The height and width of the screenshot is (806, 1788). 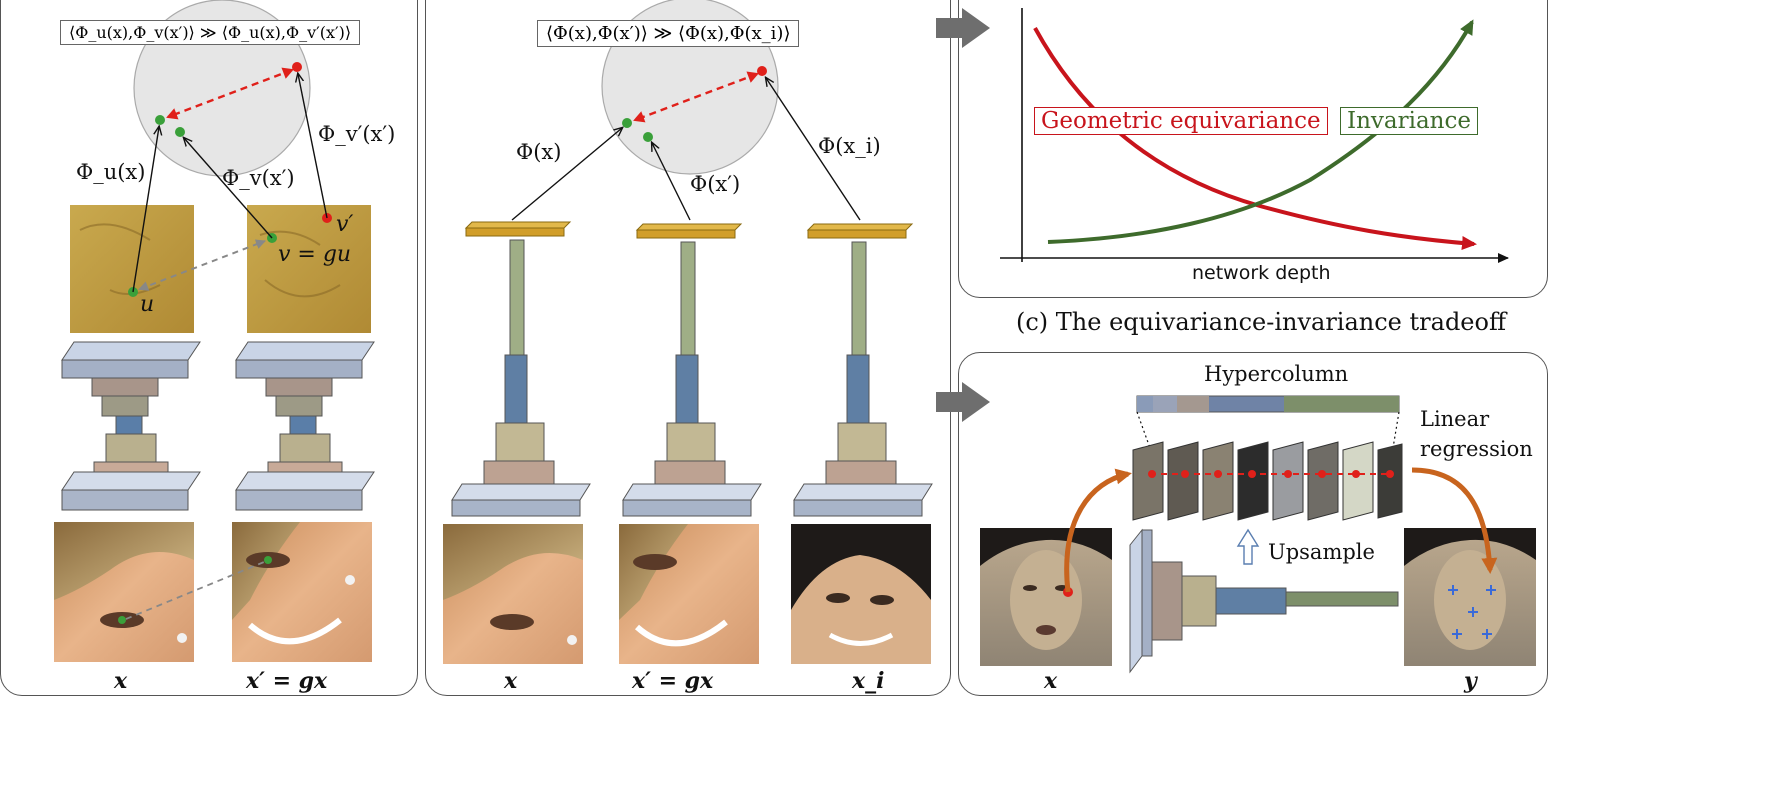 What do you see at coordinates (287, 681) in the screenshot?
I see `label-image-a-right: x′ = gx` at bounding box center [287, 681].